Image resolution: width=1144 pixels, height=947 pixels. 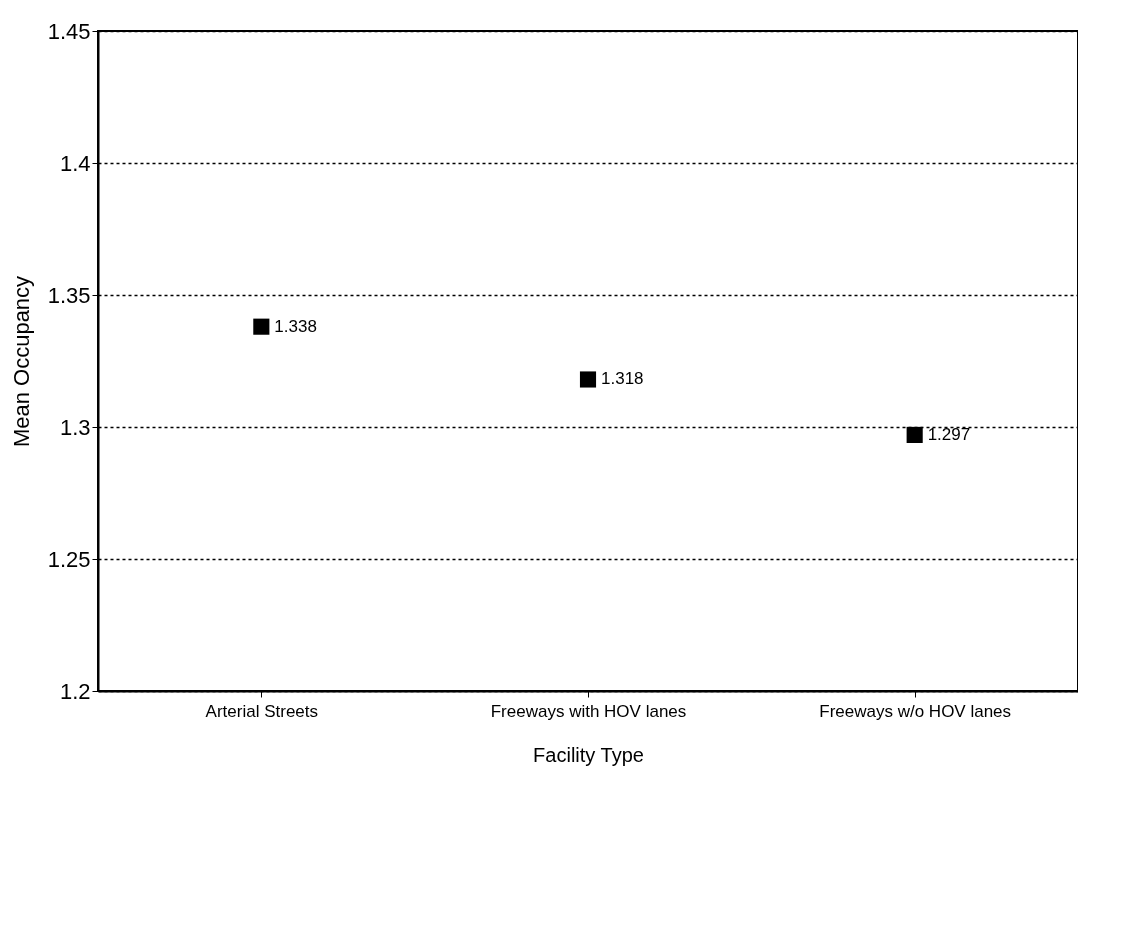 What do you see at coordinates (915, 711) in the screenshot?
I see `x-tick-label: Freeways w/o HOV lanes` at bounding box center [915, 711].